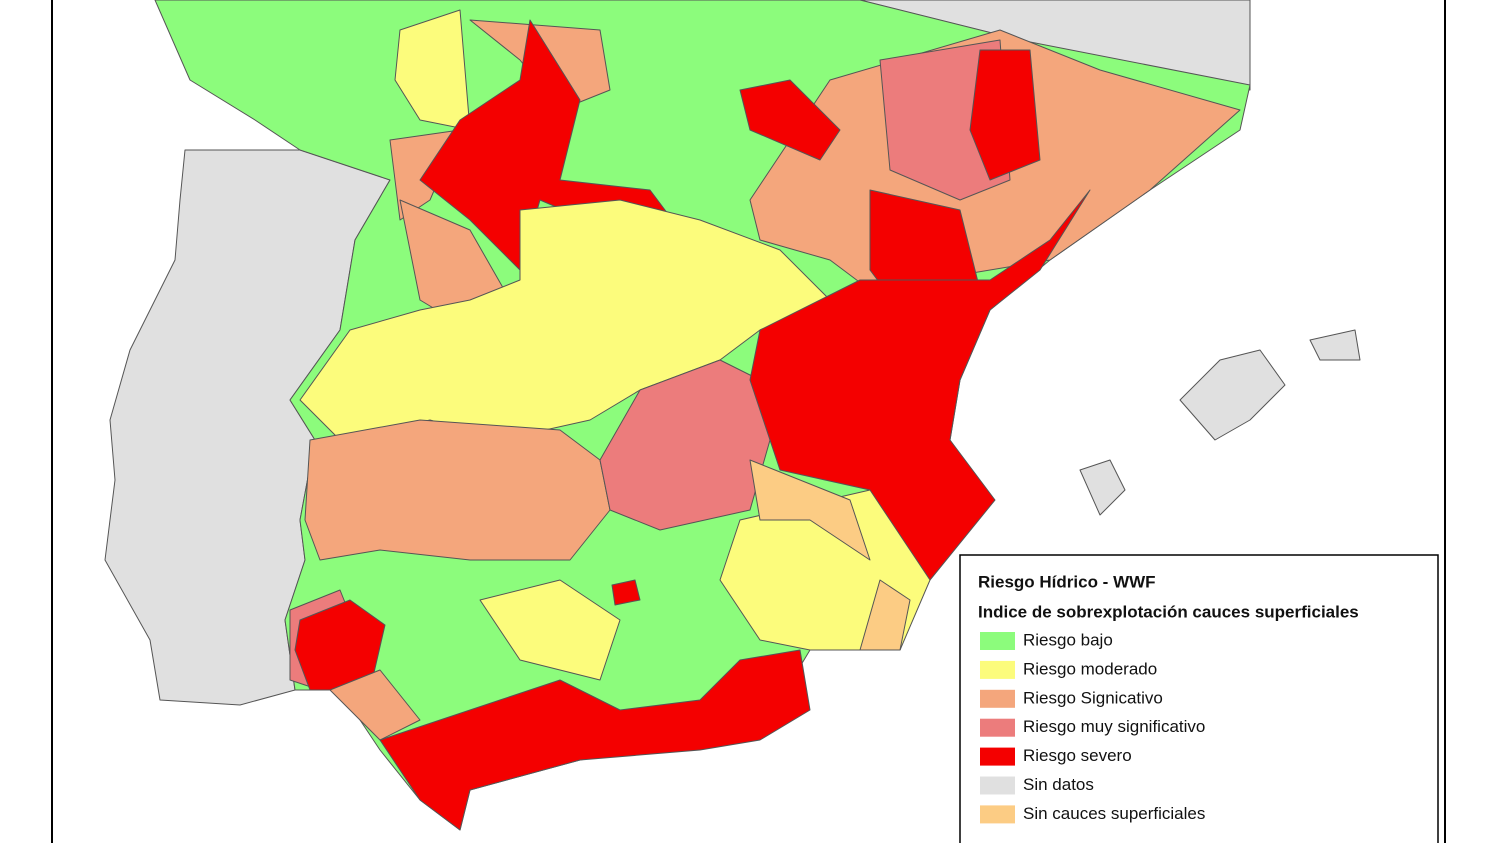 Image resolution: width=1500 pixels, height=843 pixels. I want to click on valencia-red, so click(920, 385).